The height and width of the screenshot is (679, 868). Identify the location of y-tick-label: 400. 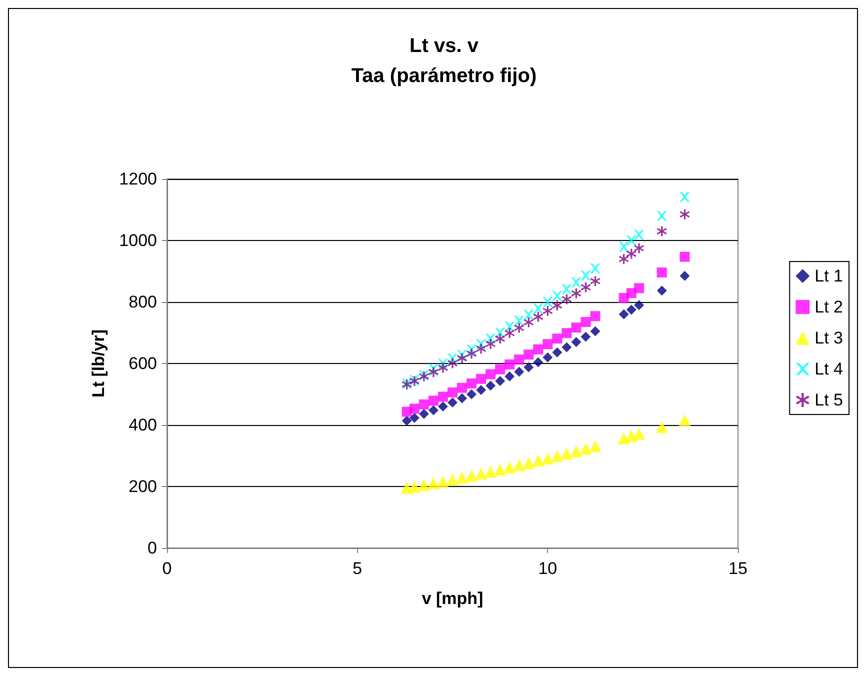
(142, 425).